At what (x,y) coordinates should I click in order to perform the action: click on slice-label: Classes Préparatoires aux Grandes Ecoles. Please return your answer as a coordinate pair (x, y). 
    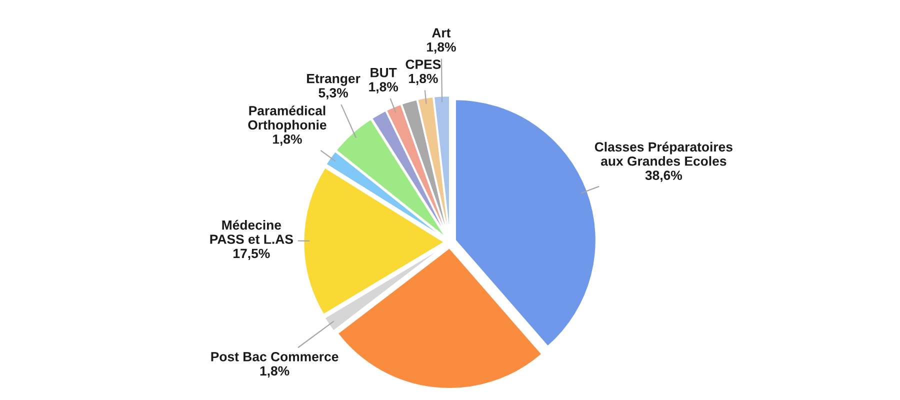
    Looking at the image, I should click on (663, 154).